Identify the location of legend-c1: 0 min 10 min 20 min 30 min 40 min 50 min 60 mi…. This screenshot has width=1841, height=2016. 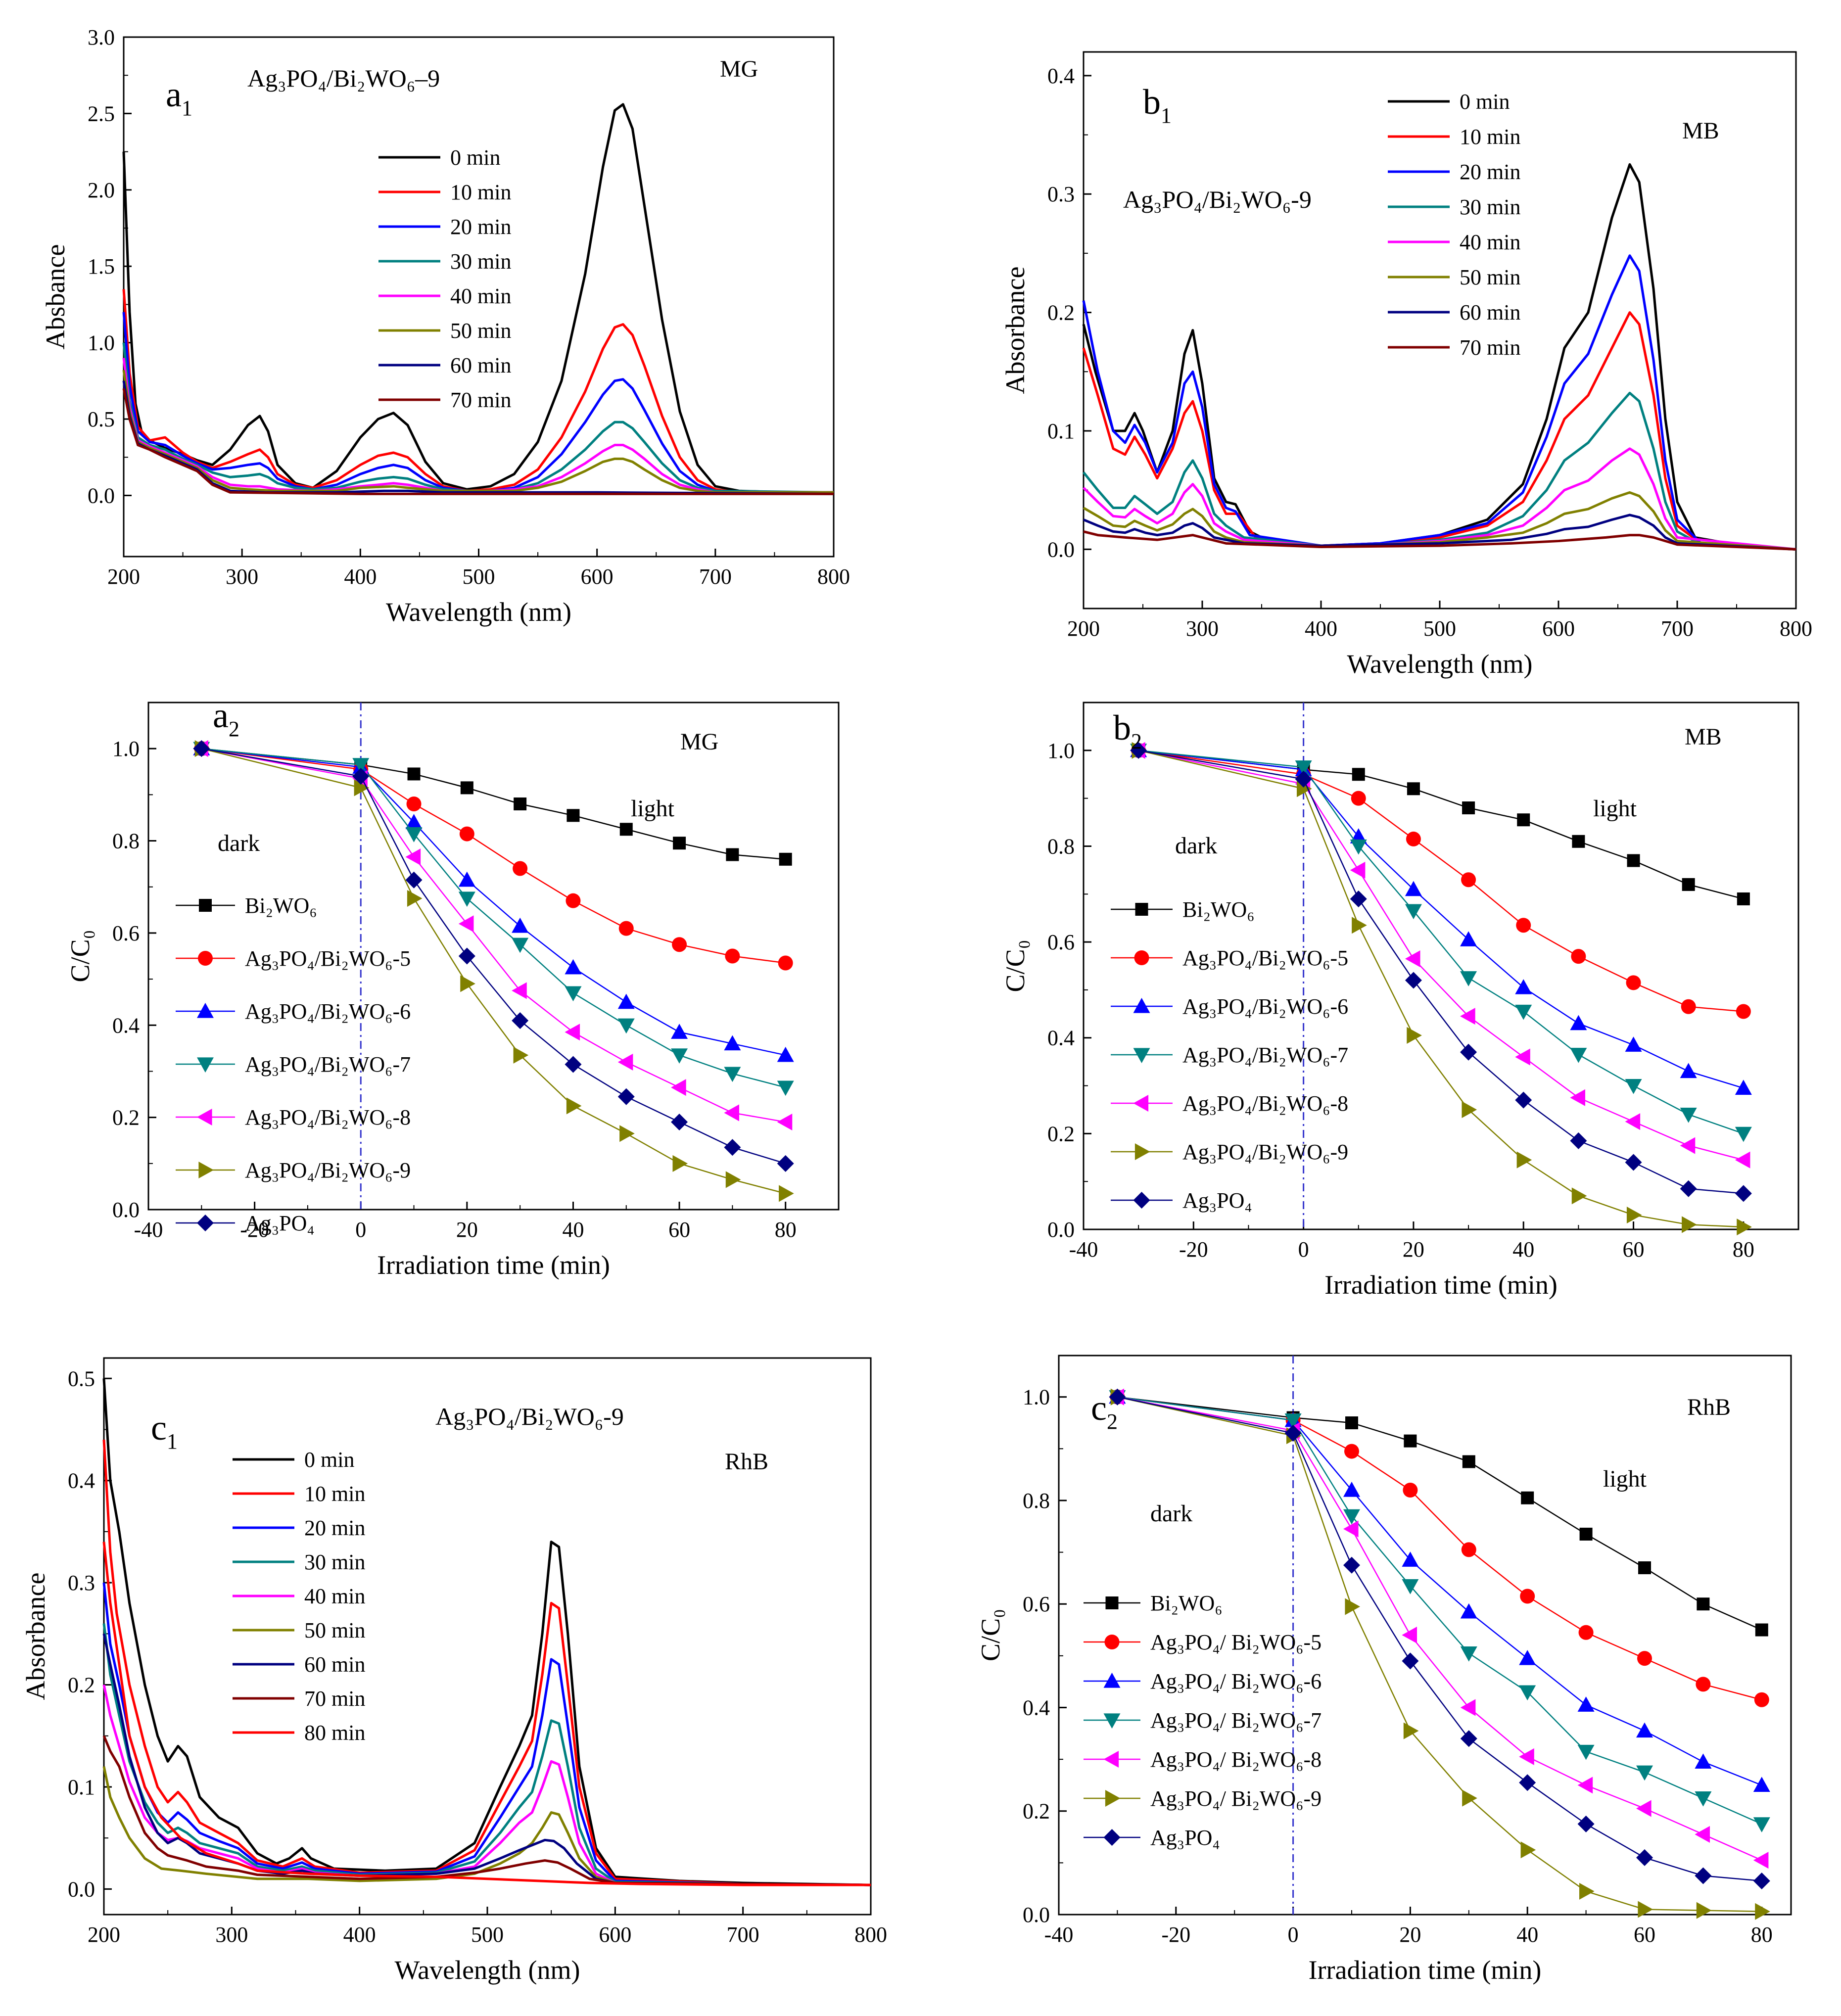
(299, 1596).